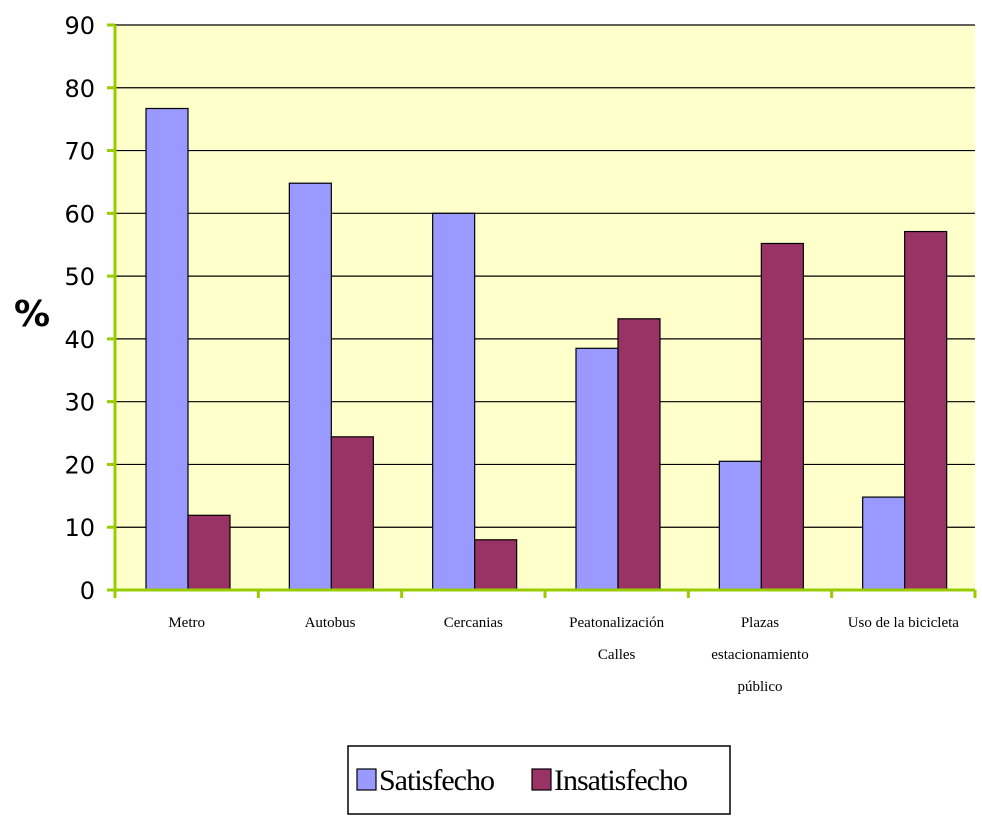 The width and height of the screenshot is (982, 816). Describe the element at coordinates (760, 687) in the screenshot. I see `x-tick-label: público` at that location.